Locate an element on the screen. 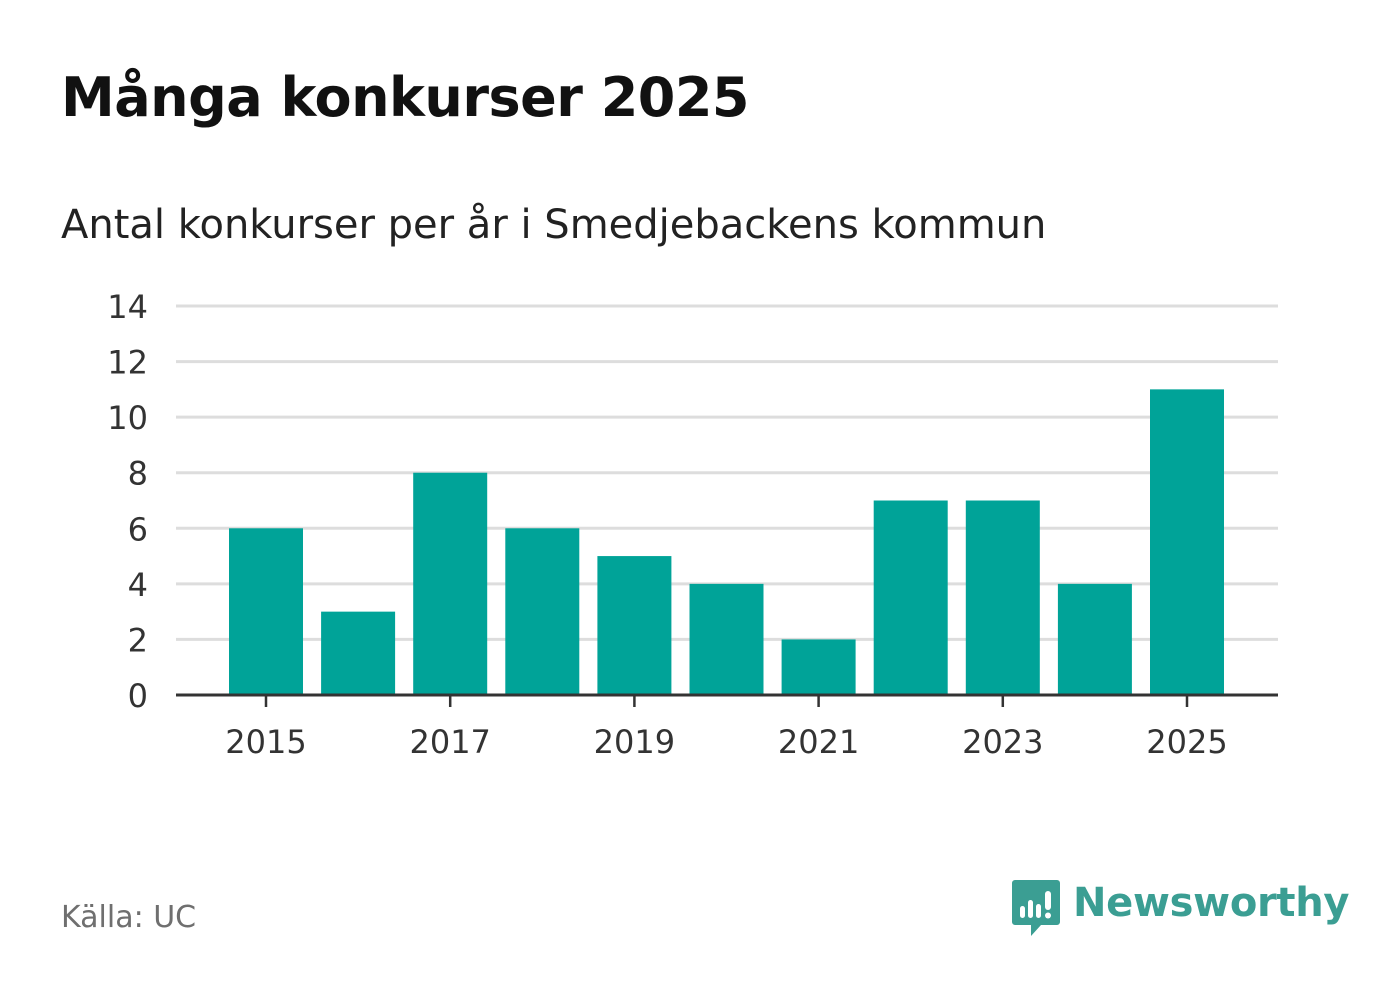 The width and height of the screenshot is (1382, 999). y-tick-label: 6 is located at coordinates (138, 529).